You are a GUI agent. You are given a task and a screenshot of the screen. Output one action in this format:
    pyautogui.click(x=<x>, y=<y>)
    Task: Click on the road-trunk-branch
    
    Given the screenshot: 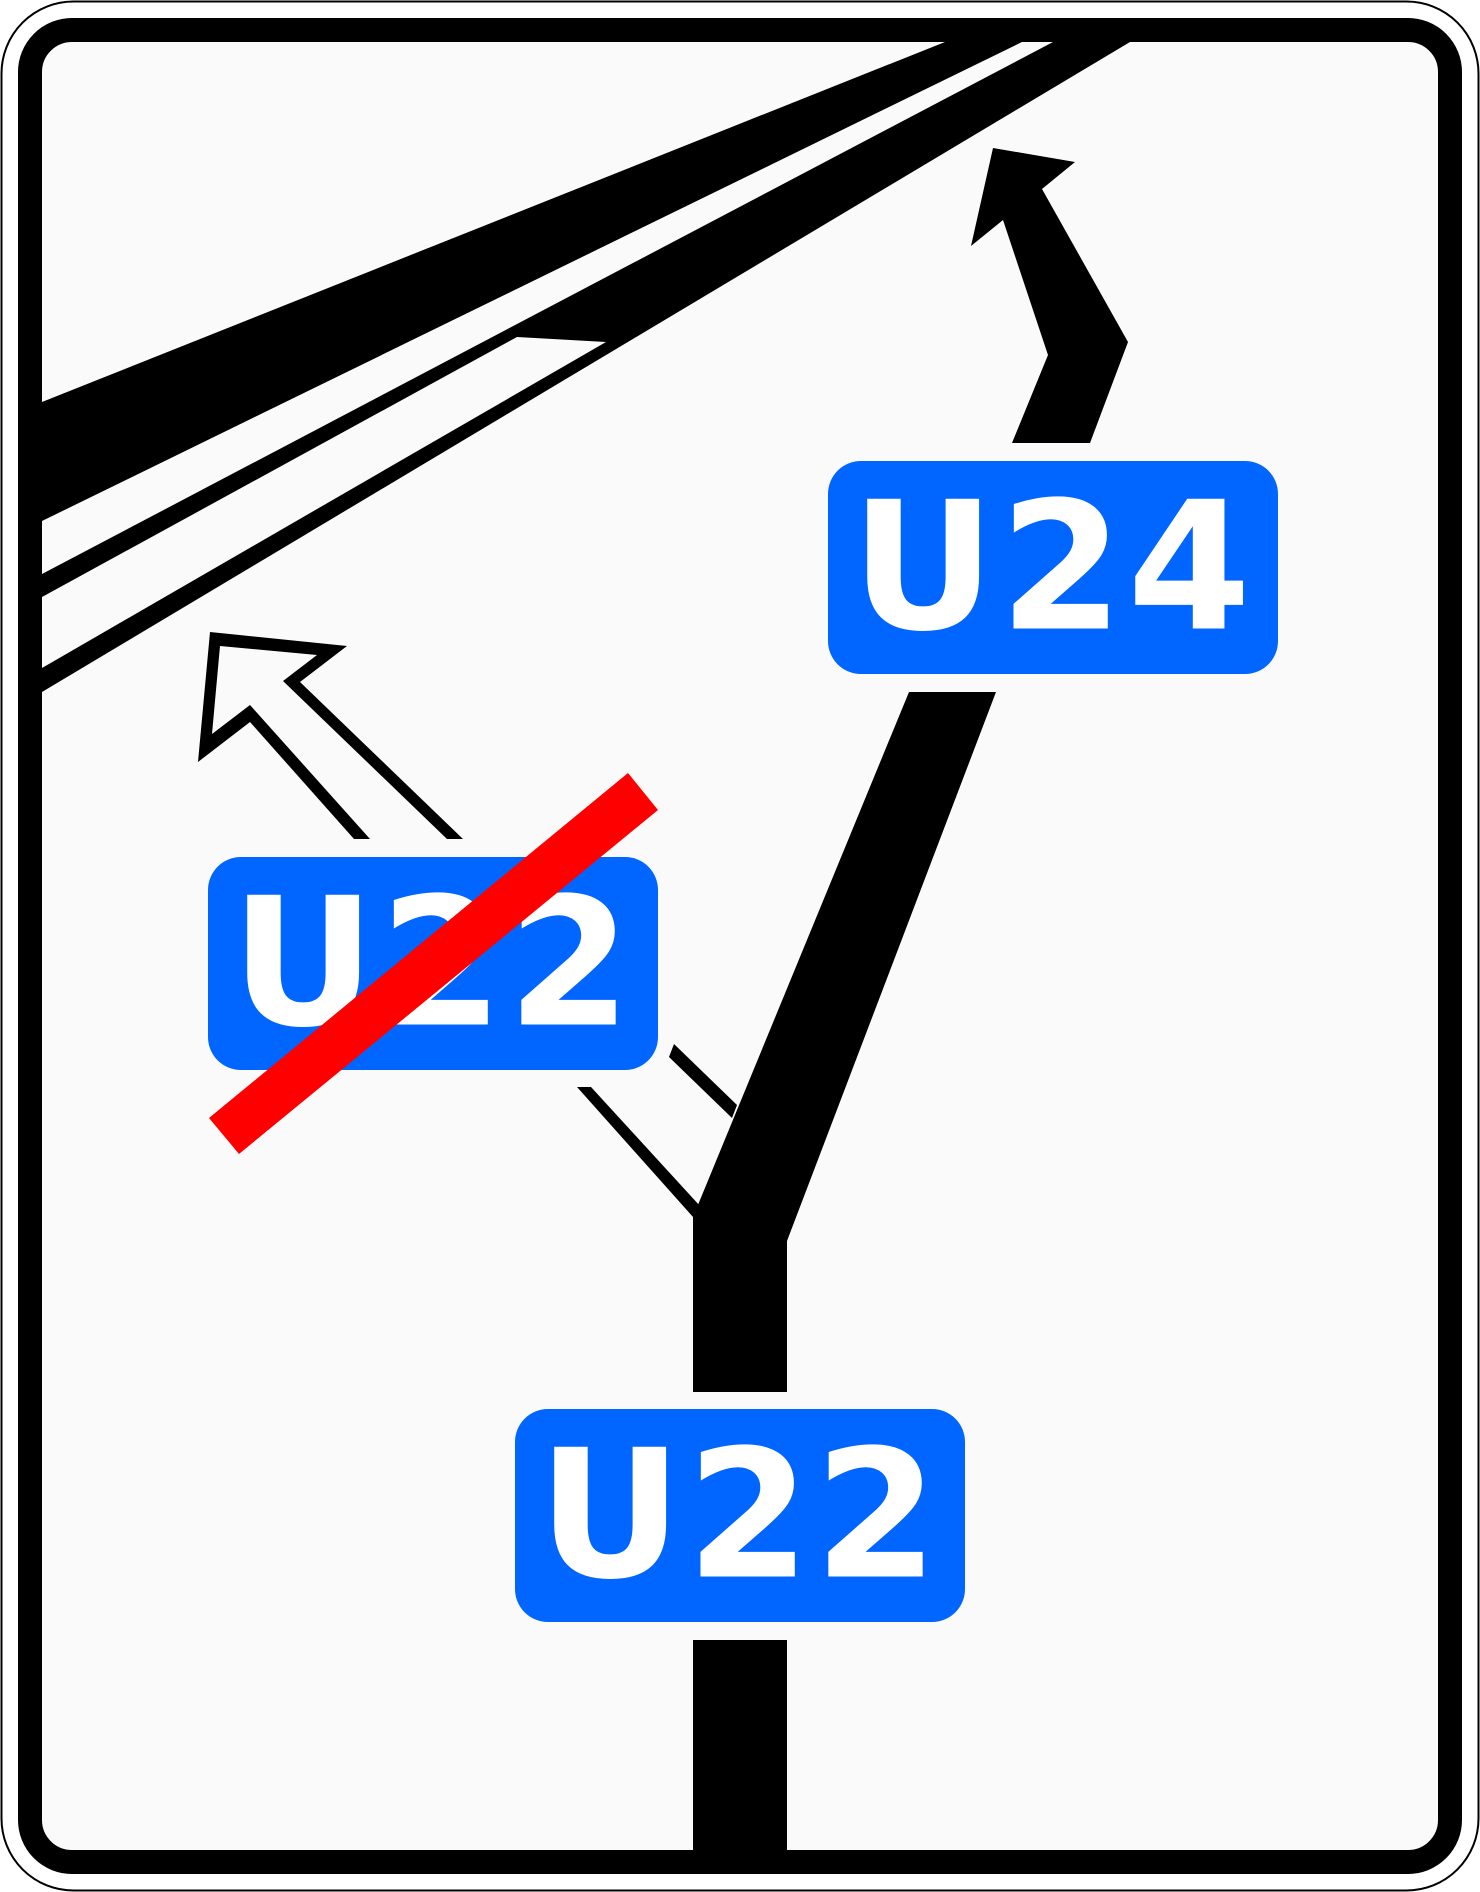 What is the action you would take?
    pyautogui.click(x=844, y=1042)
    